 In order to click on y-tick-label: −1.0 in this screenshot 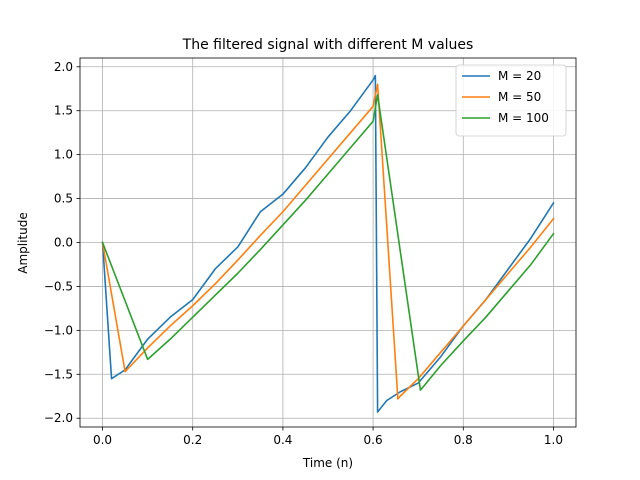, I will do `click(58, 330)`.